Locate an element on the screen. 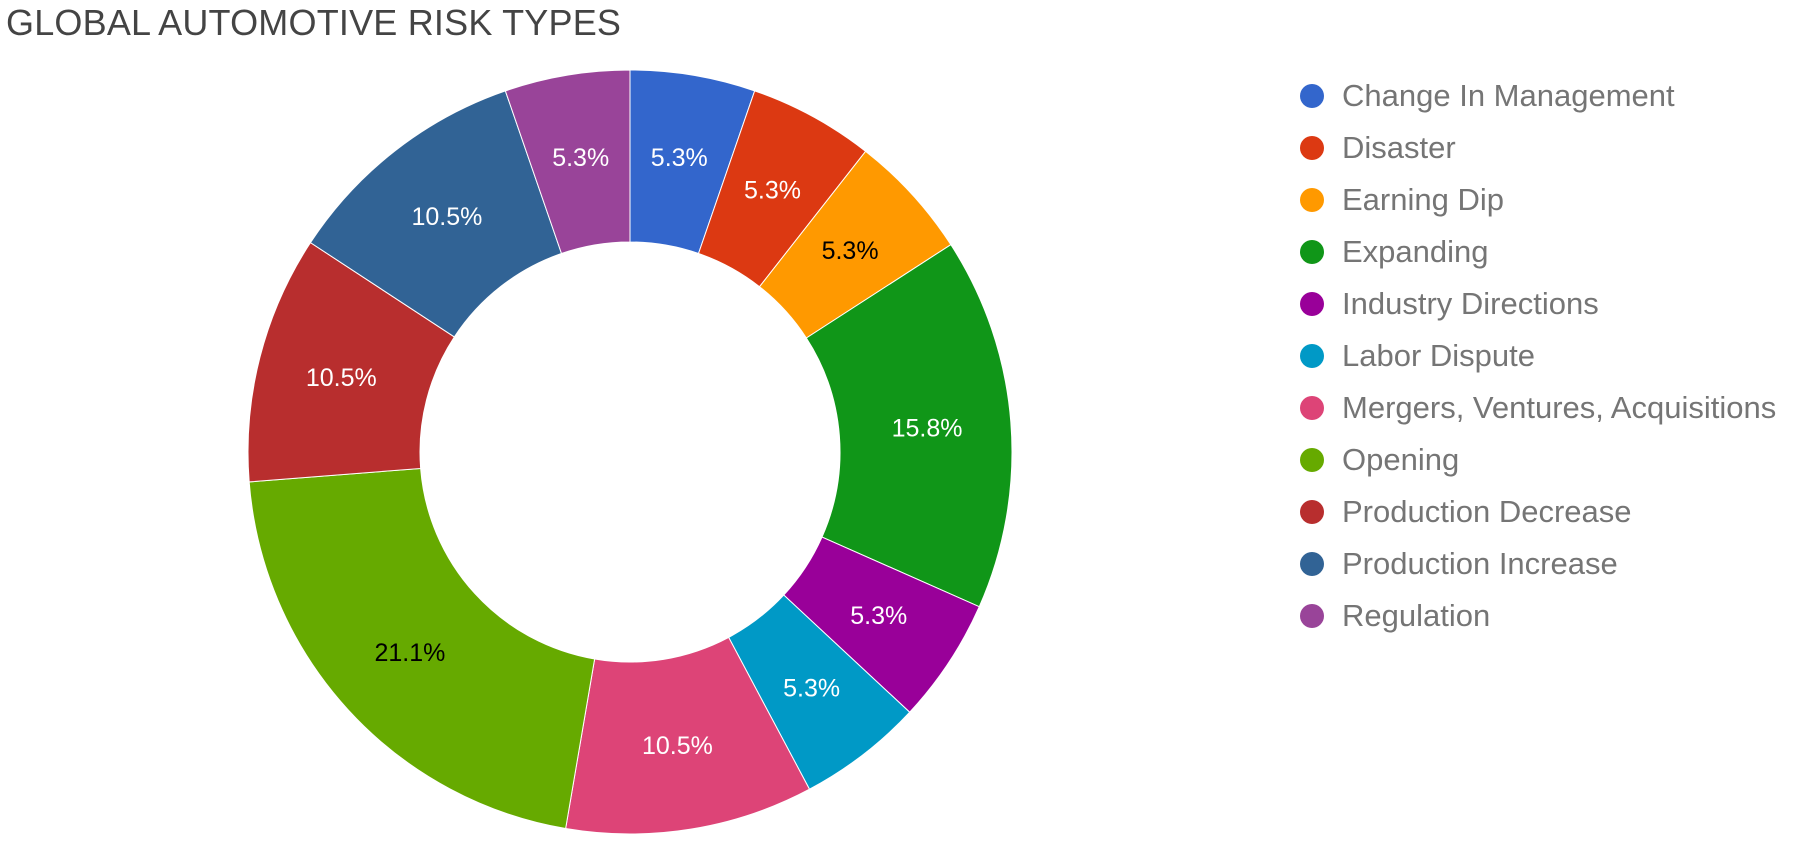 The height and width of the screenshot is (844, 1802). legend-item-9: Production Increase is located at coordinates (1538, 564).